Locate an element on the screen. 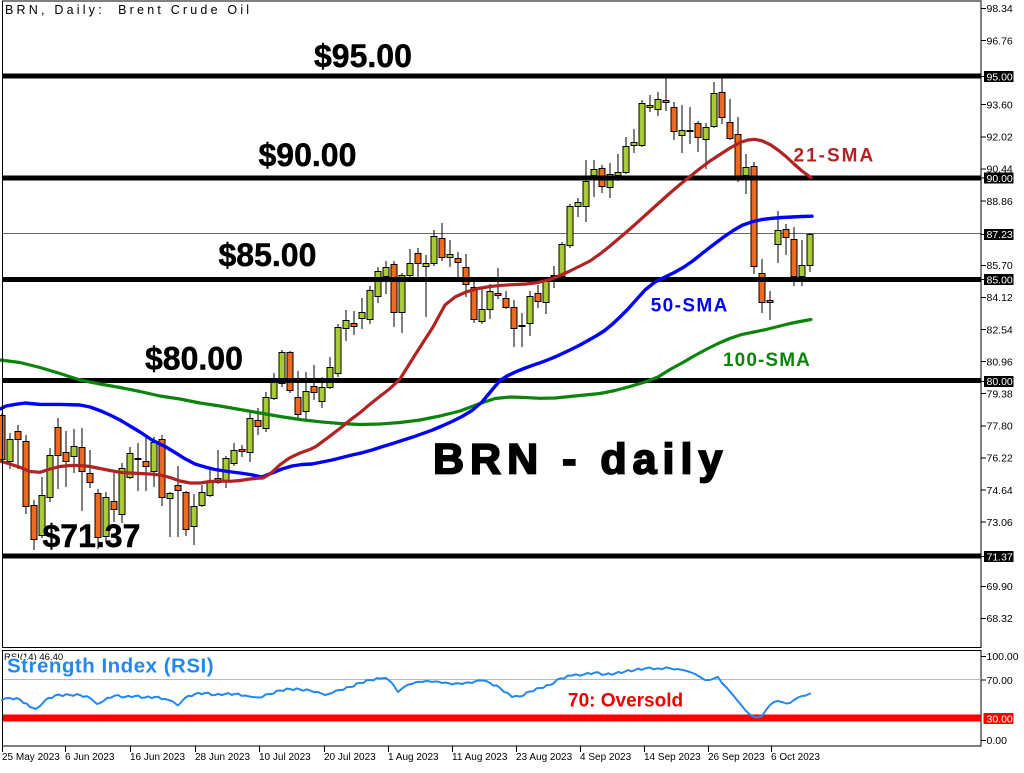  svg-text: 77.80 is located at coordinates (1000, 427).